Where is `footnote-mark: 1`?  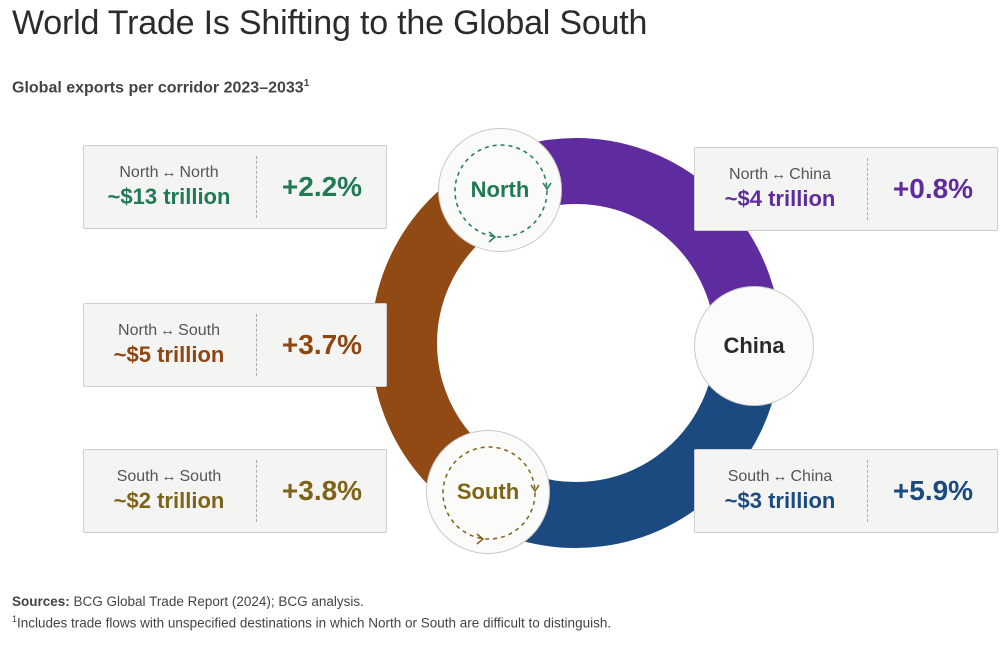 footnote-mark: 1 is located at coordinates (15, 619).